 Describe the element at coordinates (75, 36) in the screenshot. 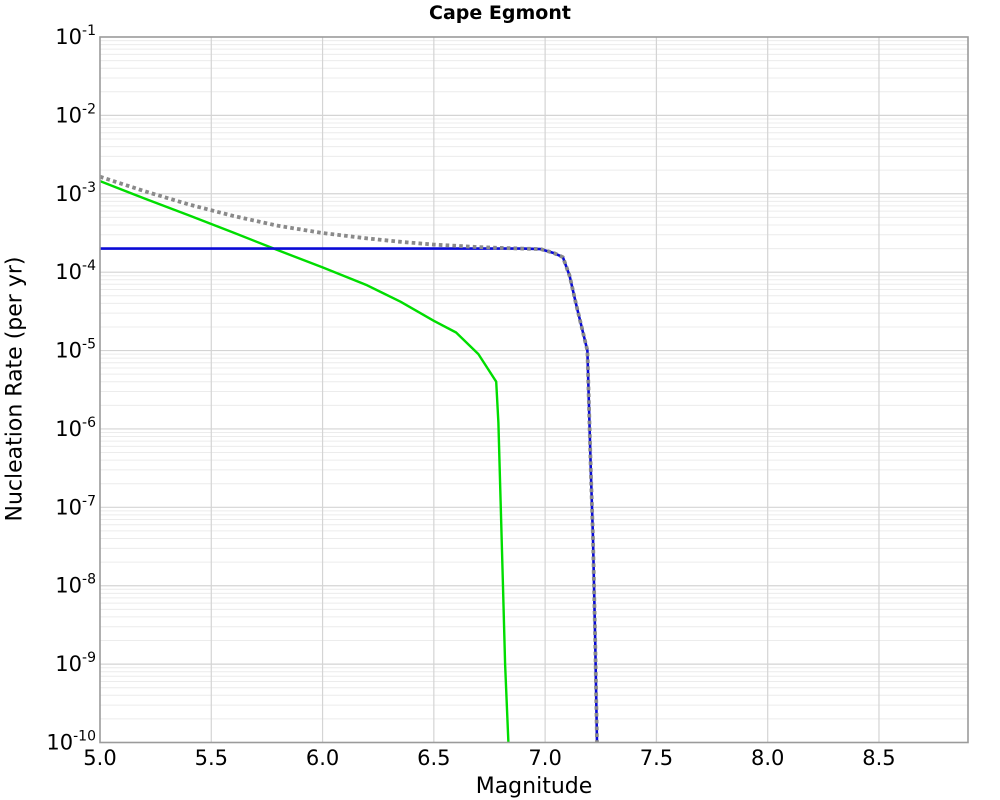

I see `y-tick-label: 10⁻¹` at that location.